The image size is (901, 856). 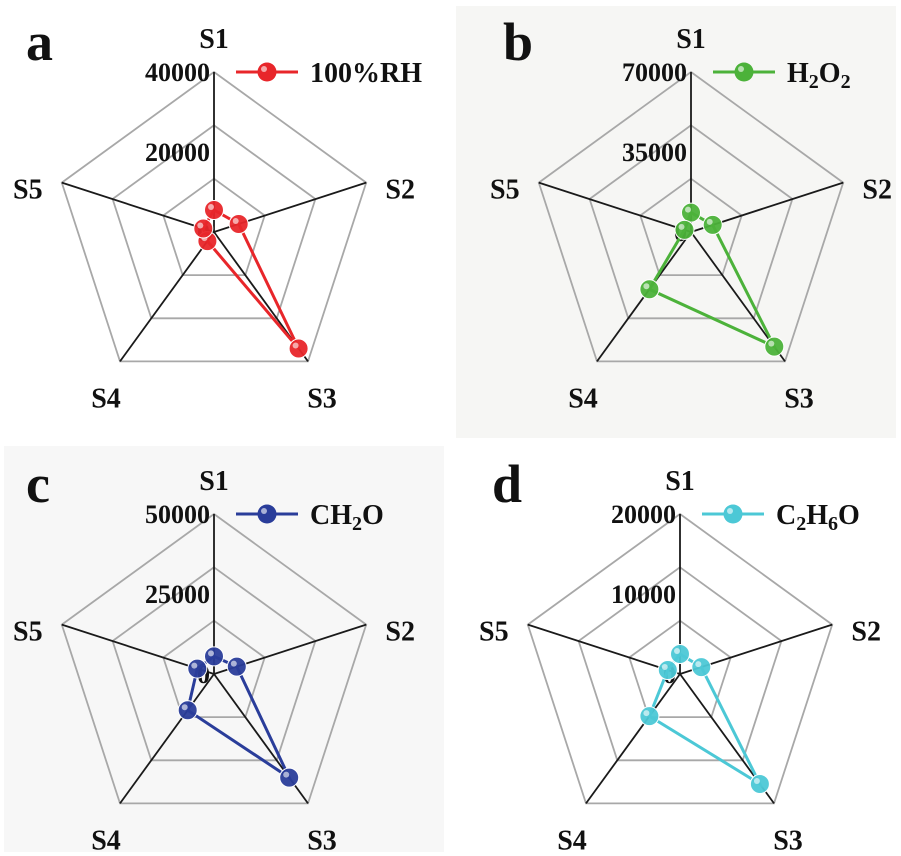 What do you see at coordinates (38, 484) in the screenshot?
I see `panel-letter-c: c` at bounding box center [38, 484].